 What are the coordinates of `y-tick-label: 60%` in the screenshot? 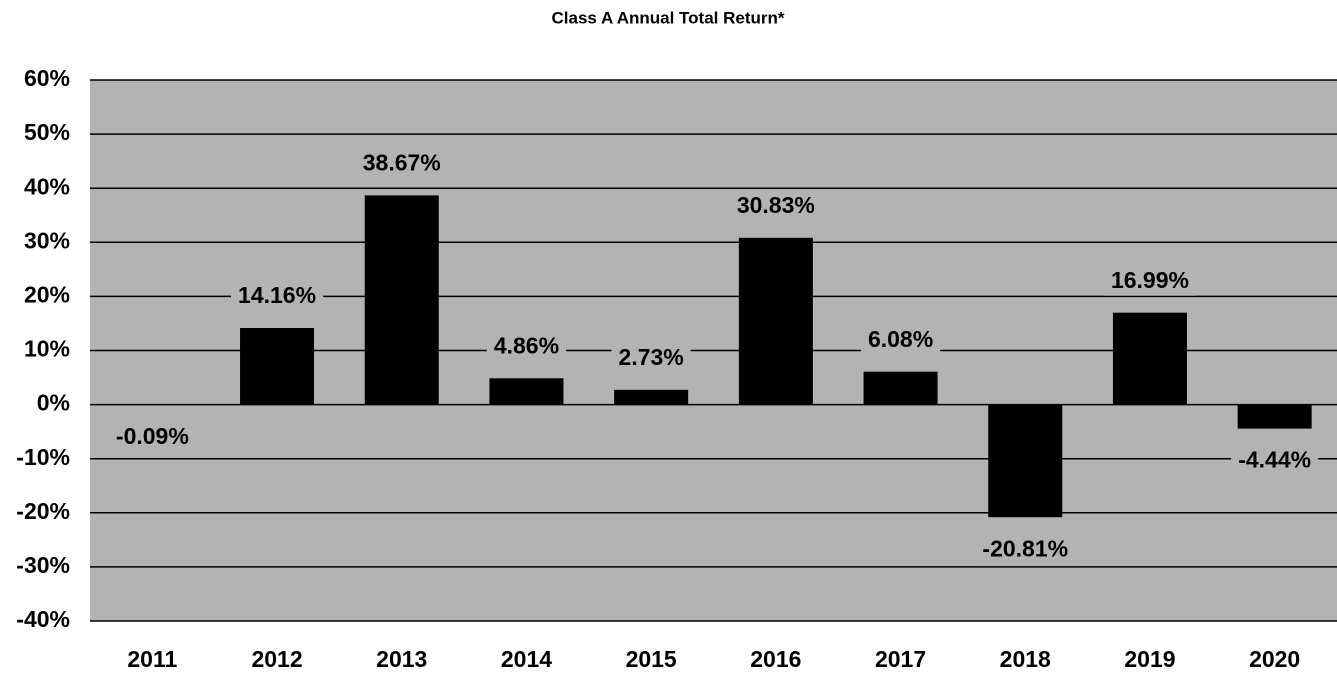 It's located at (47, 78).